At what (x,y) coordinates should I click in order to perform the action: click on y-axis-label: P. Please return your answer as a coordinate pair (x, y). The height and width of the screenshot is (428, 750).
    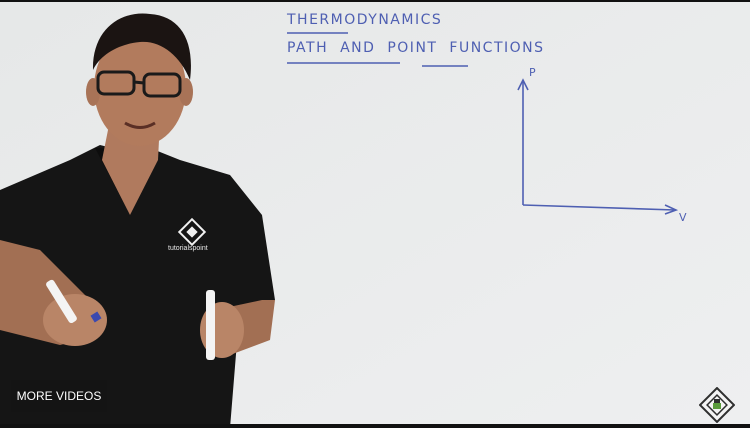
    Looking at the image, I should click on (532, 72).